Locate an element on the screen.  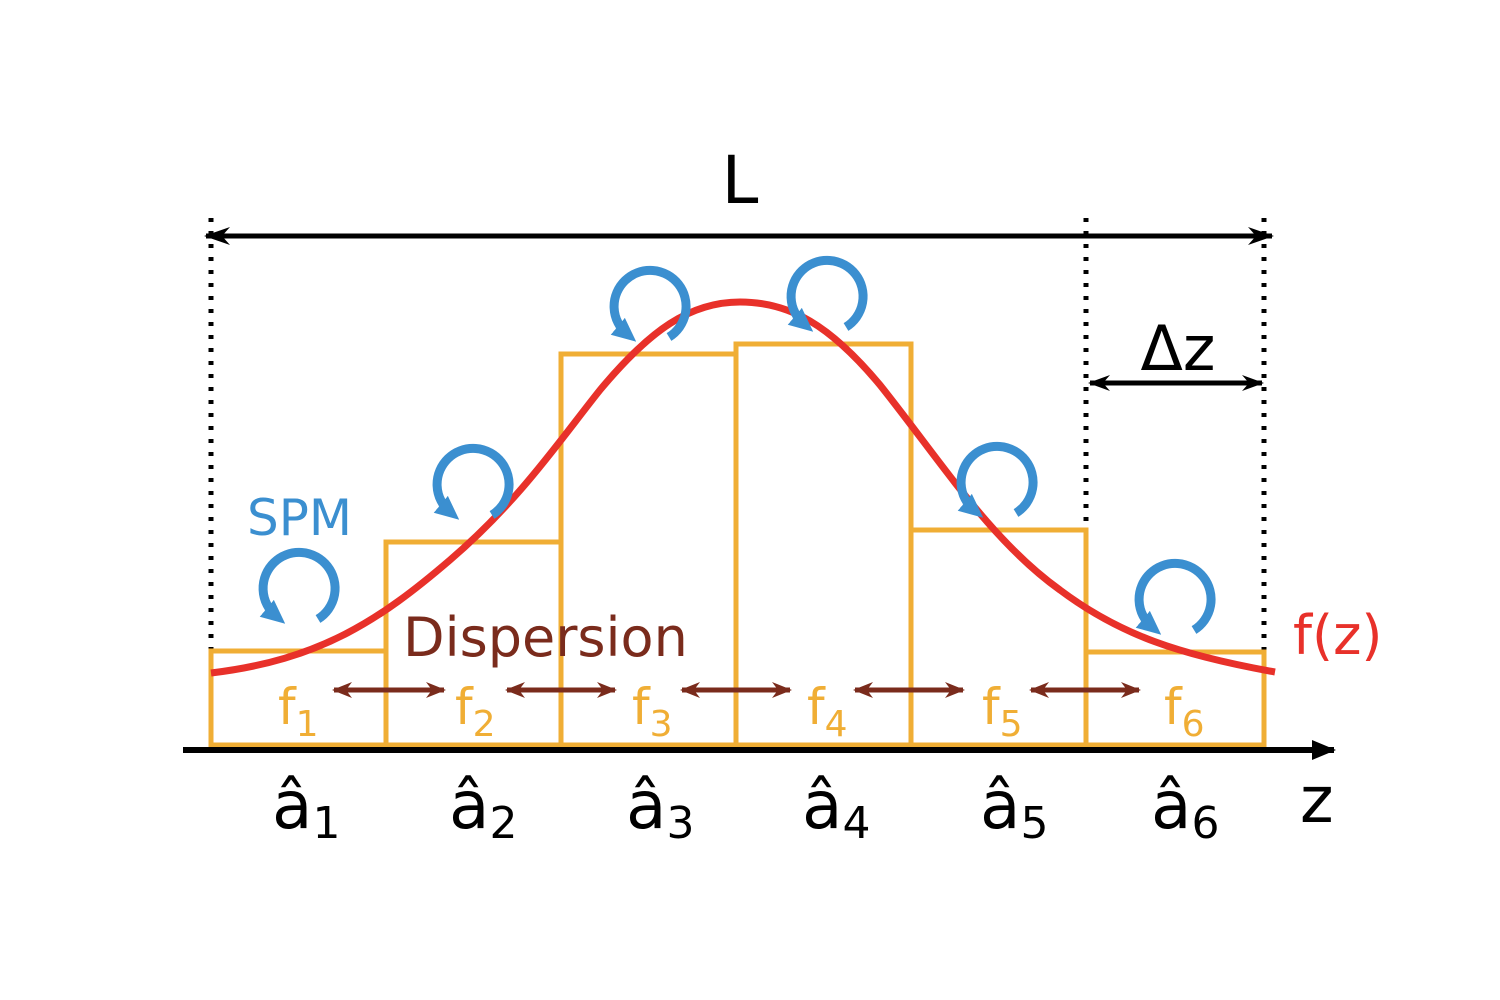
f-labels: f1 f2 f3 f4 f5 f6 is located at coordinates (741, 711).